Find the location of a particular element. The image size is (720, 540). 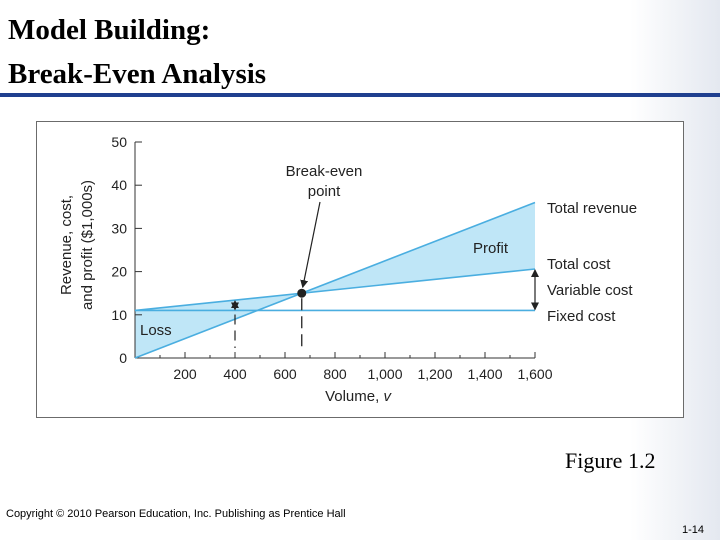

x-tick-label: 1,200 is located at coordinates (434, 374).